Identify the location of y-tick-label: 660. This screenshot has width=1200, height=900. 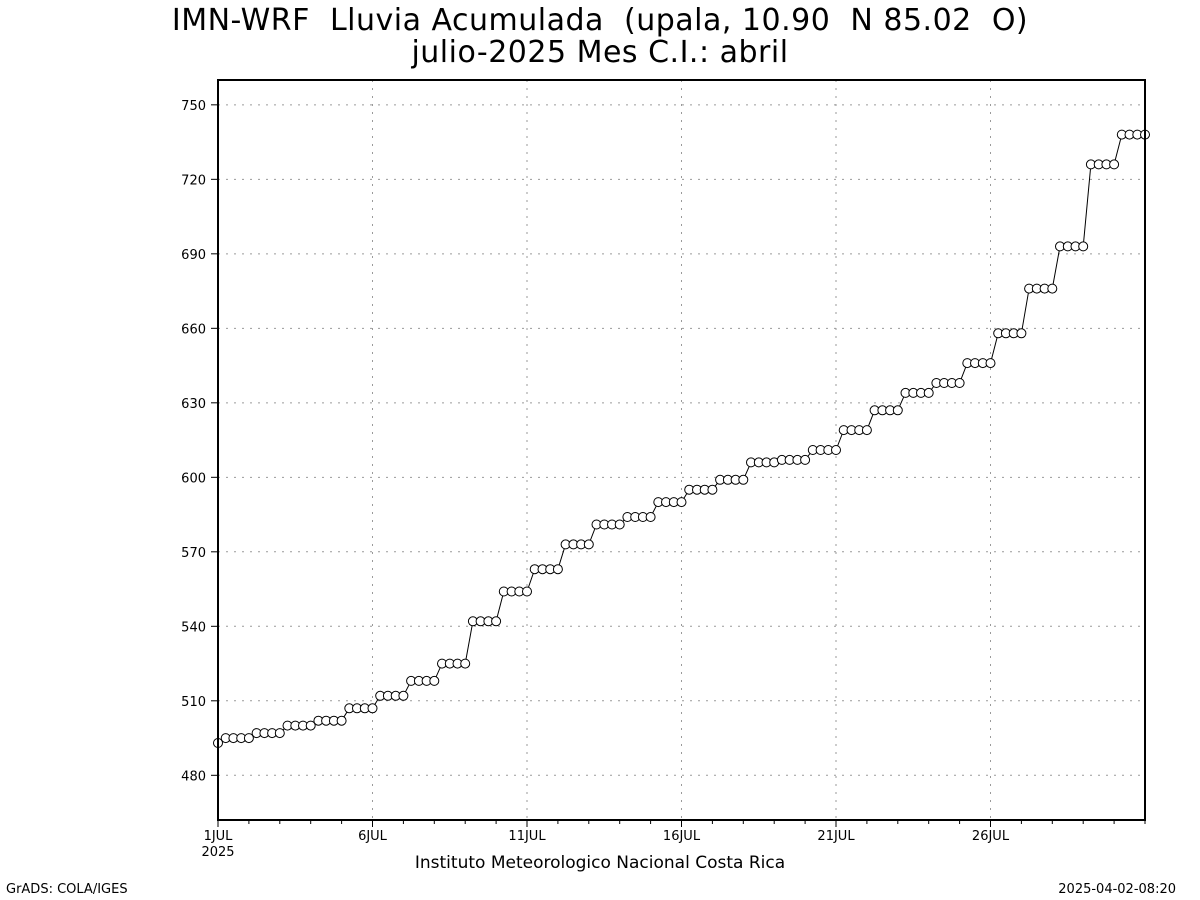
(193, 329).